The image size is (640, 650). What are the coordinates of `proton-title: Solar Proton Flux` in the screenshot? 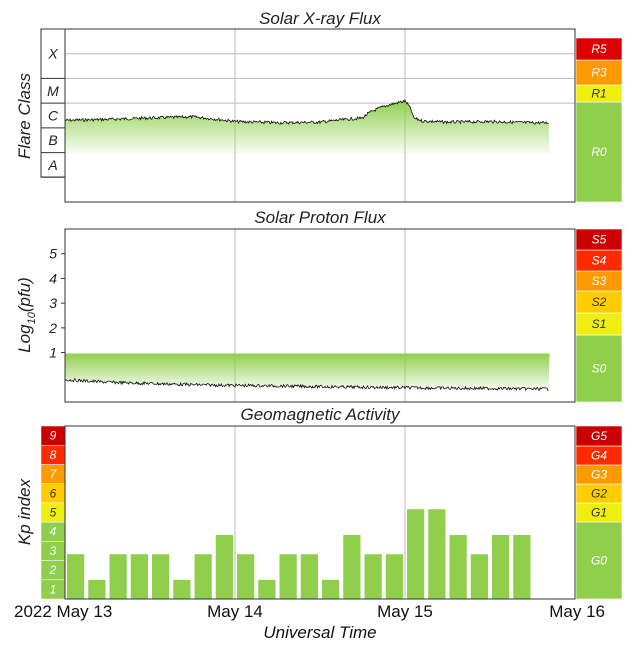 It's located at (320, 217).